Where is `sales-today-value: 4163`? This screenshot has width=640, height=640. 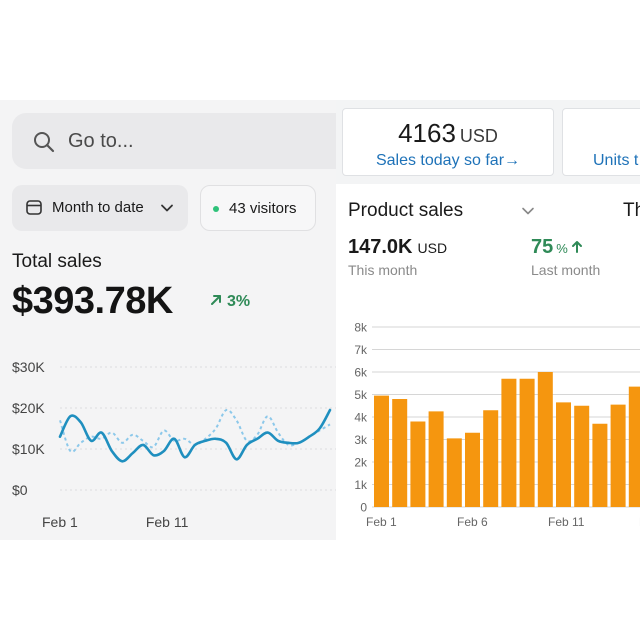 sales-today-value: 4163 is located at coordinates (427, 133).